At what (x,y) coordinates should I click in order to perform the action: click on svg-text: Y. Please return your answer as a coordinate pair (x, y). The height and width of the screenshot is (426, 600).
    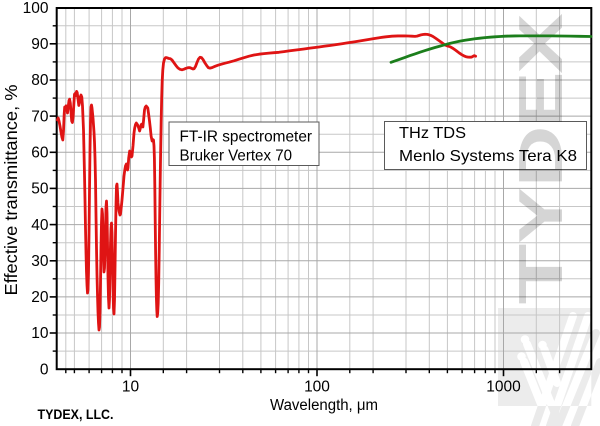
    Looking at the image, I should click on (540, 215).